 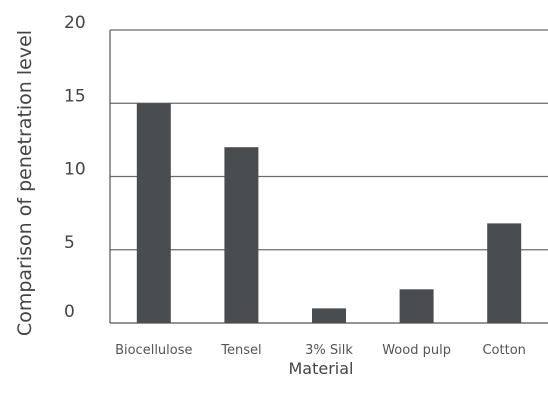 I want to click on y-tick-label: 0, so click(x=69, y=312).